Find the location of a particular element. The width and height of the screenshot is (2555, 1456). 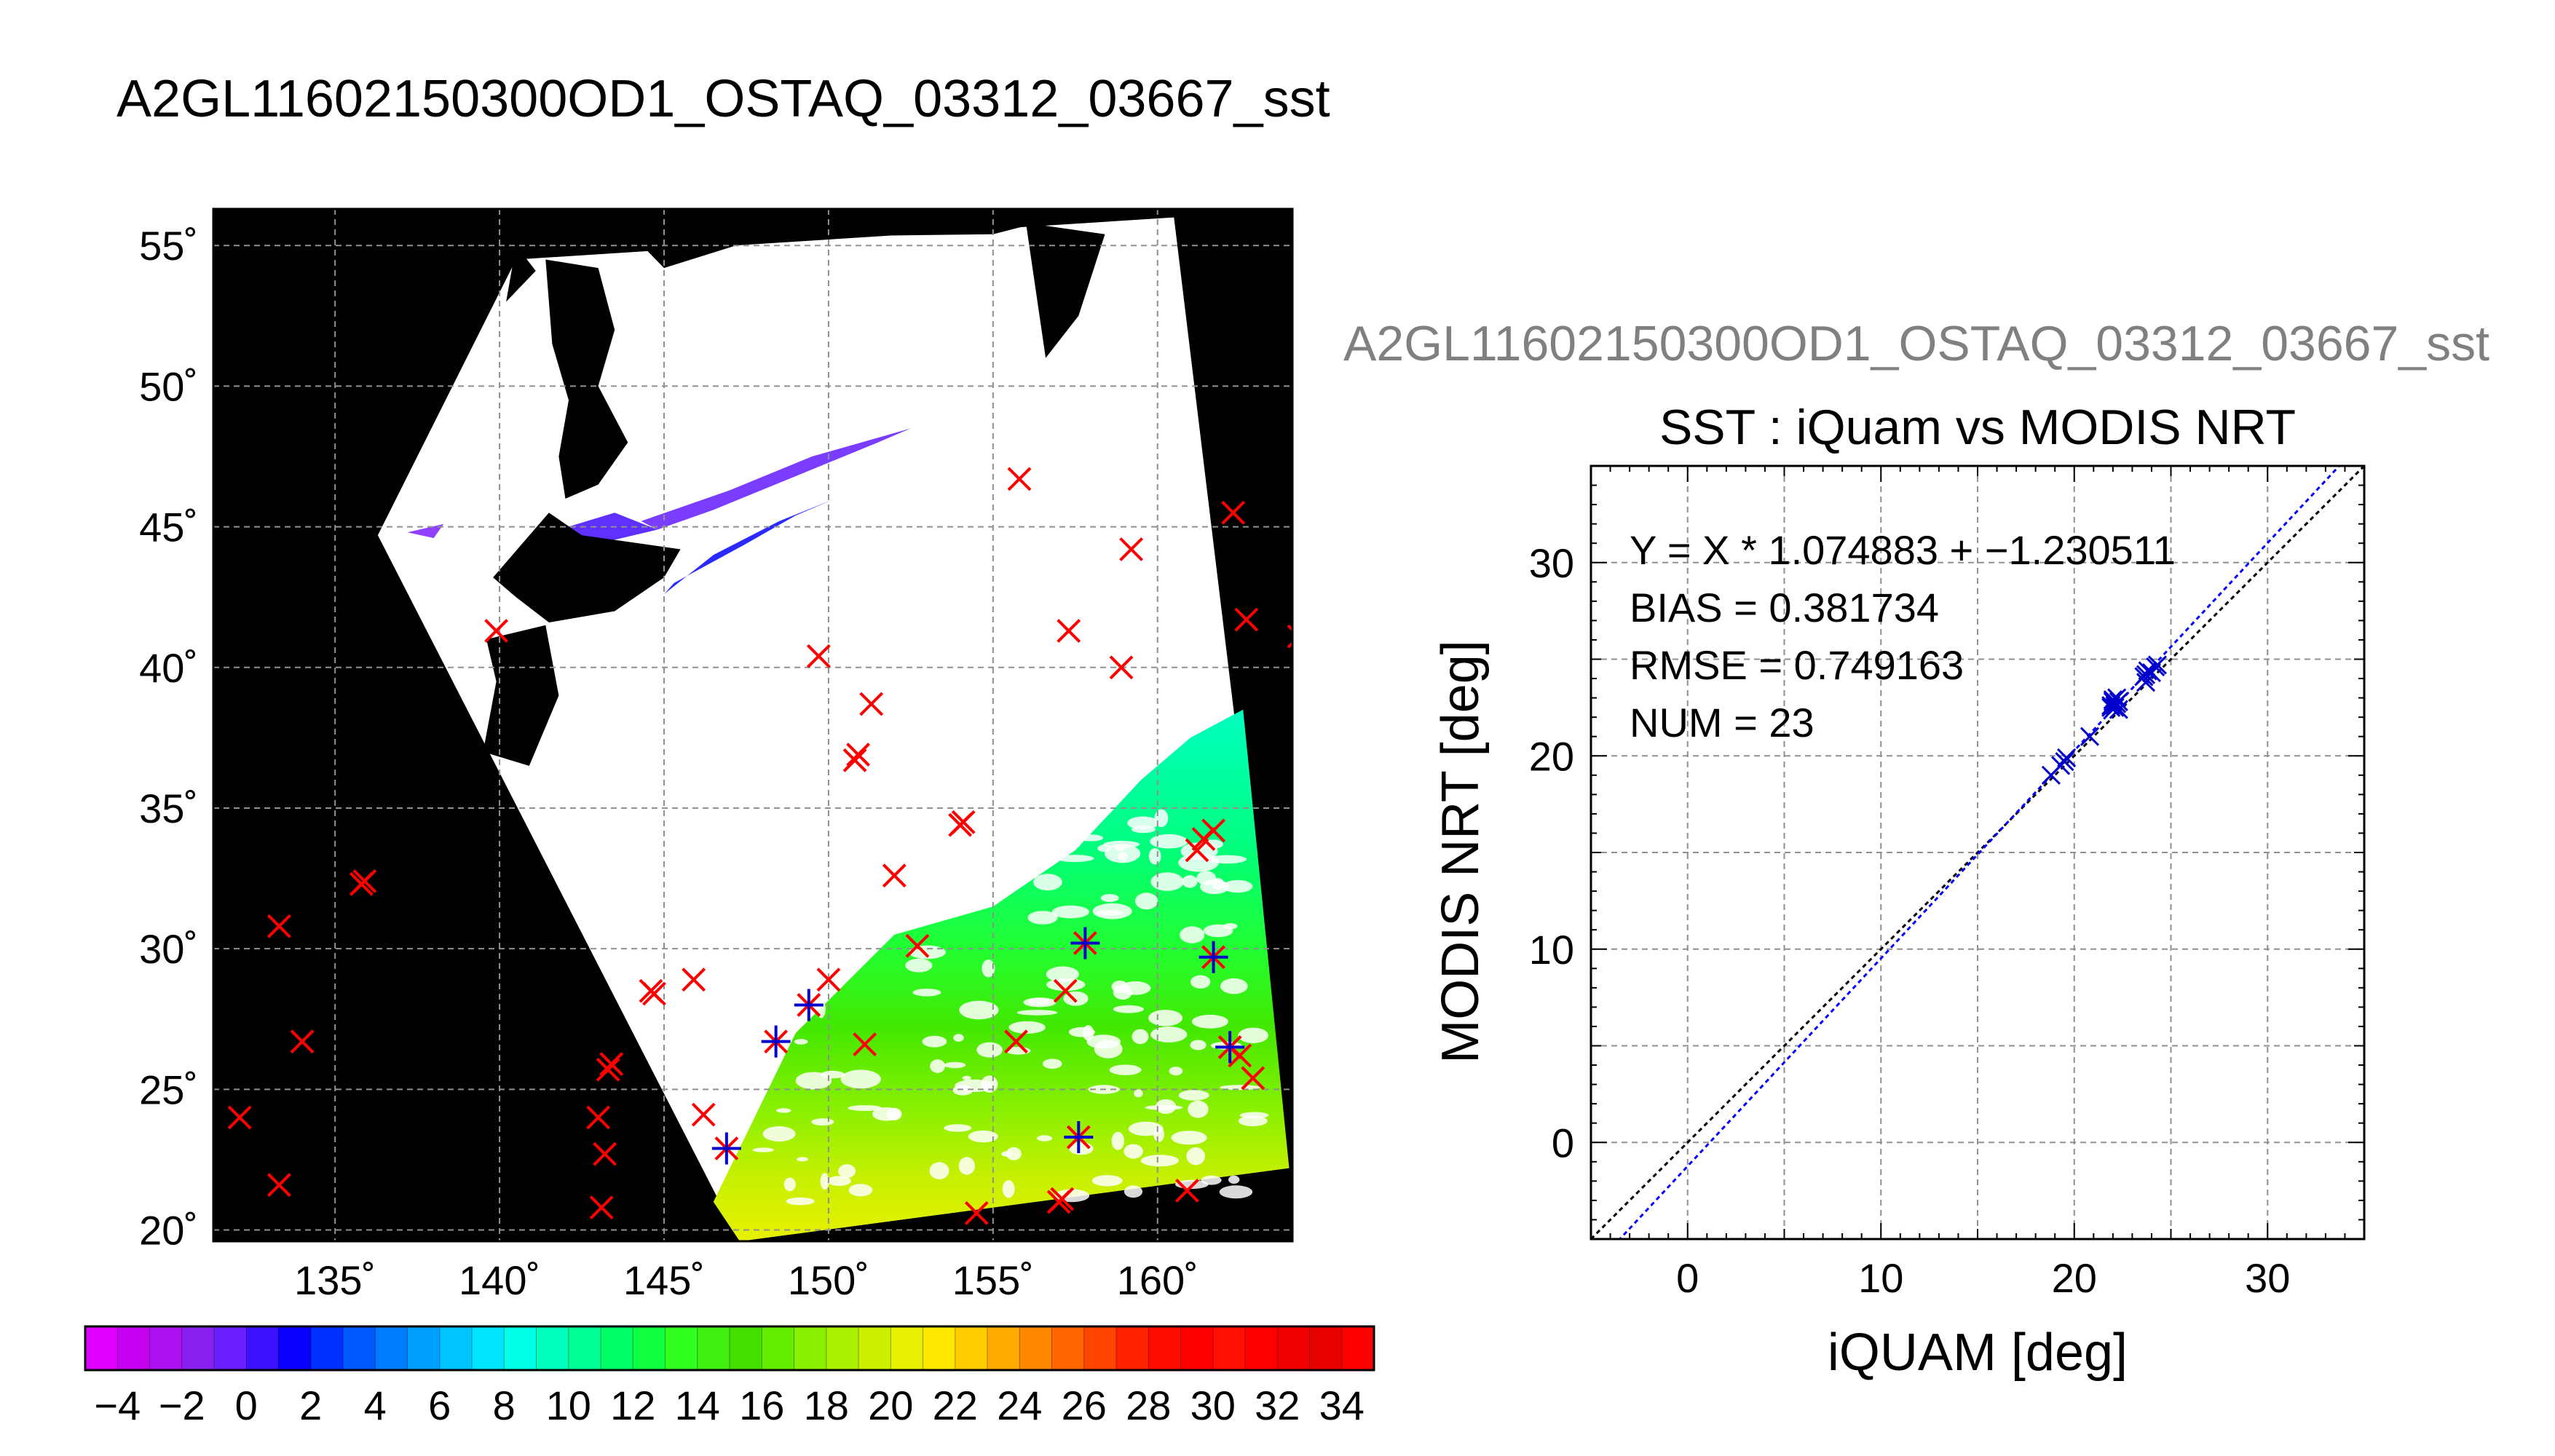

colorbar-tick-label: 32 is located at coordinates (1277, 1405).